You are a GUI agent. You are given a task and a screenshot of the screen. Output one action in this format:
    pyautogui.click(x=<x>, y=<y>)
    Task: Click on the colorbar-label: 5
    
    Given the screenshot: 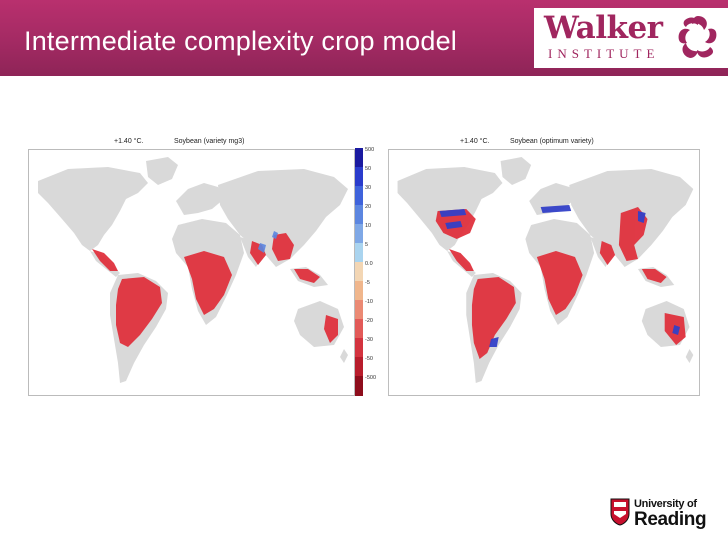 What is the action you would take?
    pyautogui.click(x=367, y=245)
    